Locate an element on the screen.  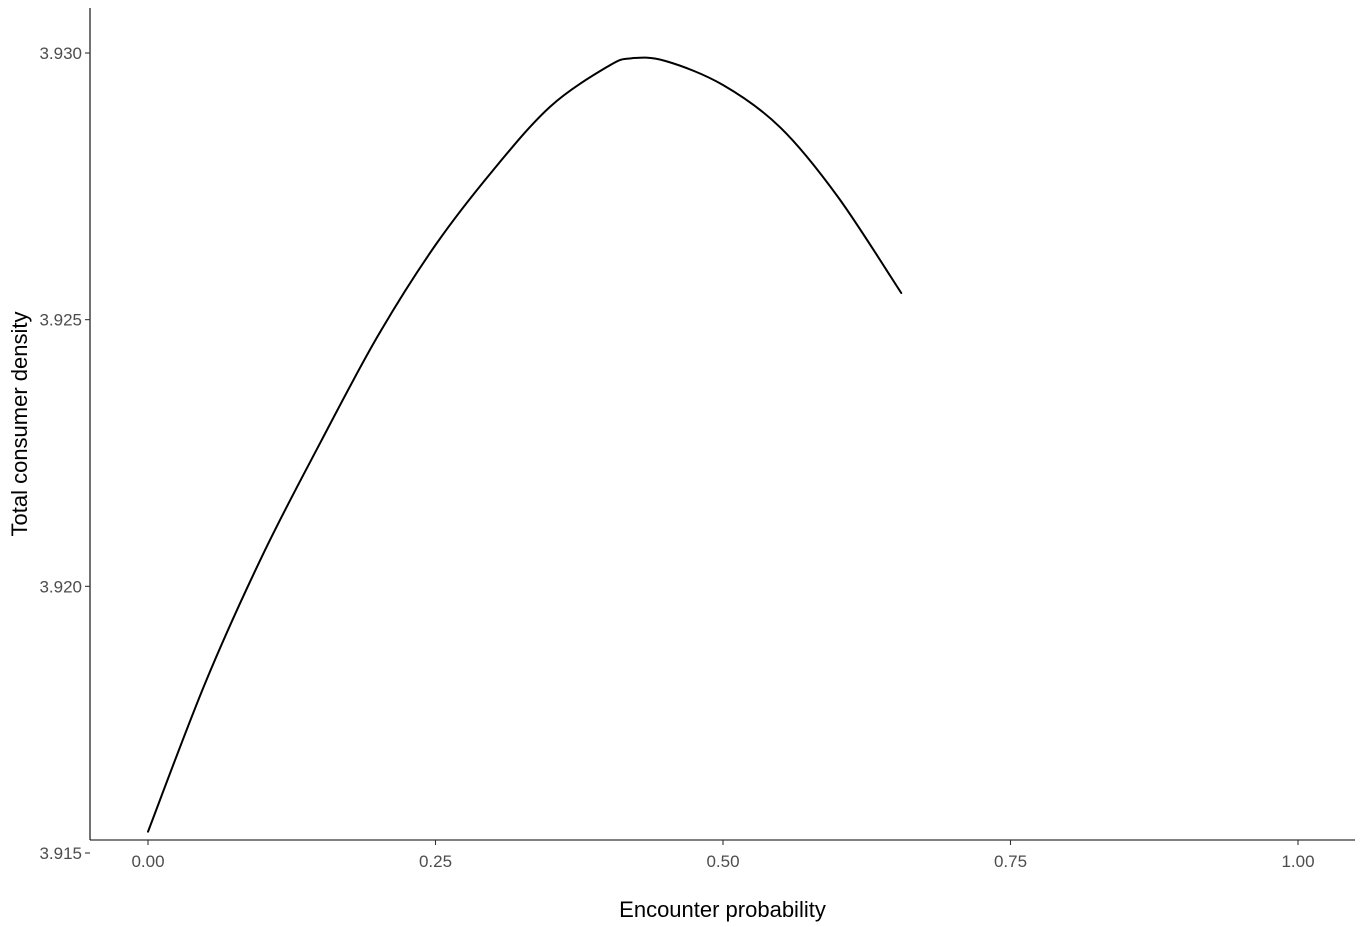
x-axis-ticks: 0.00 0.25 0.50 0.75 1.00 is located at coordinates (723, 855).